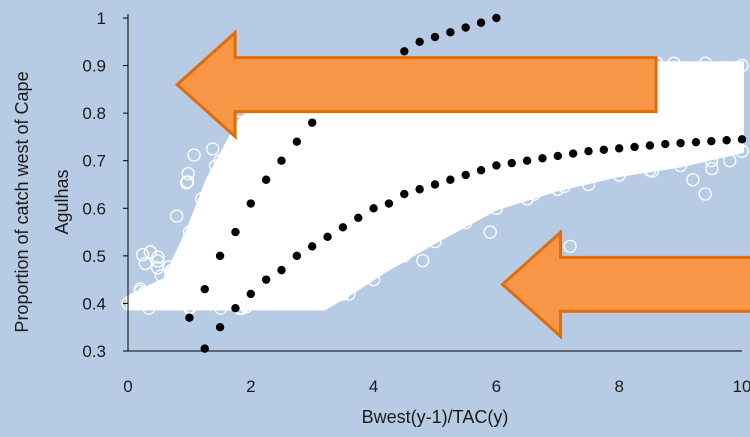 Image resolution: width=750 pixels, height=437 pixels. Describe the element at coordinates (94, 66) in the screenshot. I see `y-tick-label: 0.9` at that location.